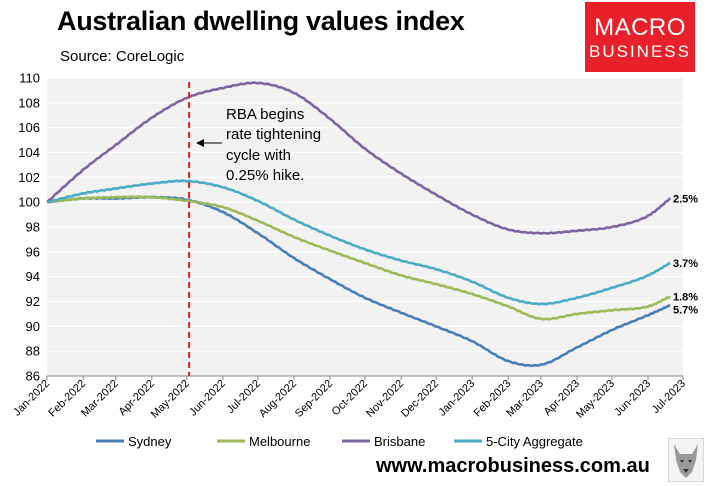 The width and height of the screenshot is (713, 486). I want to click on x-tick-label: Jan-2023, so click(456, 398).